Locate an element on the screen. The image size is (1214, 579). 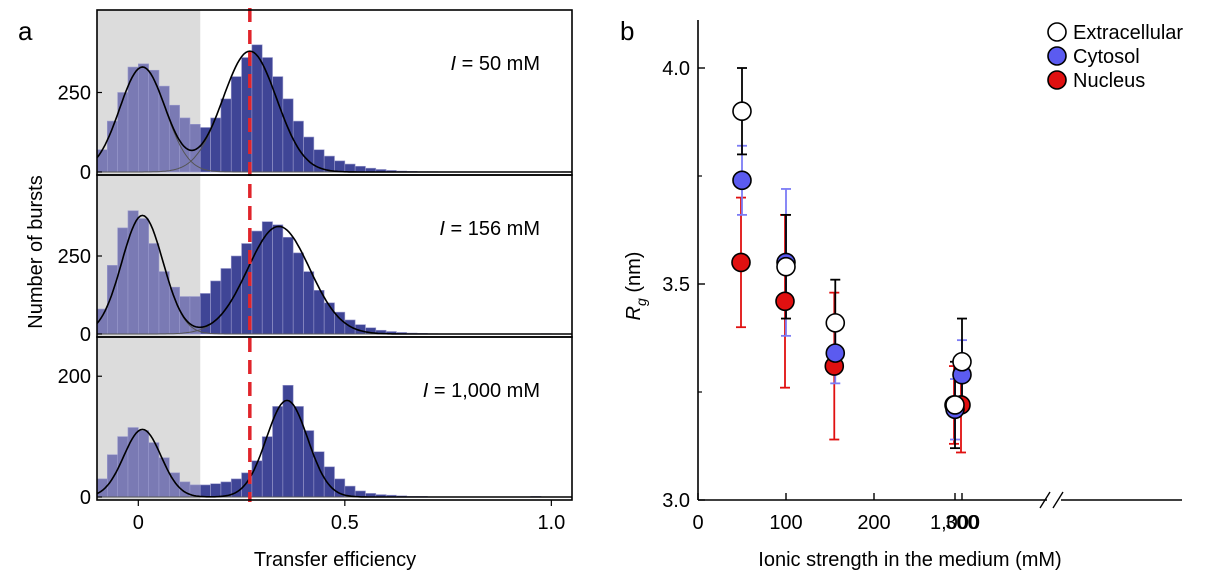
panel-a-letter: a is located at coordinates (25, 31).